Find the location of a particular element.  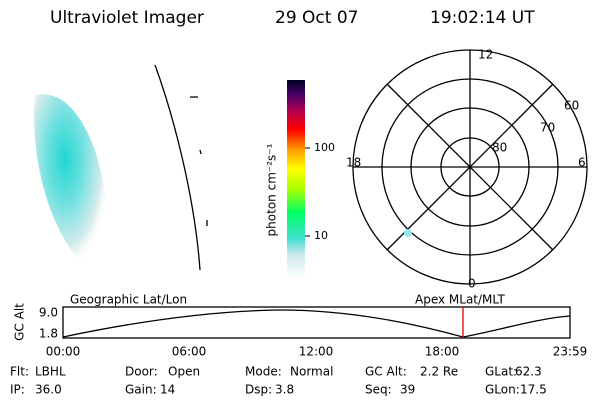

lat-label: 60 is located at coordinates (571, 106).